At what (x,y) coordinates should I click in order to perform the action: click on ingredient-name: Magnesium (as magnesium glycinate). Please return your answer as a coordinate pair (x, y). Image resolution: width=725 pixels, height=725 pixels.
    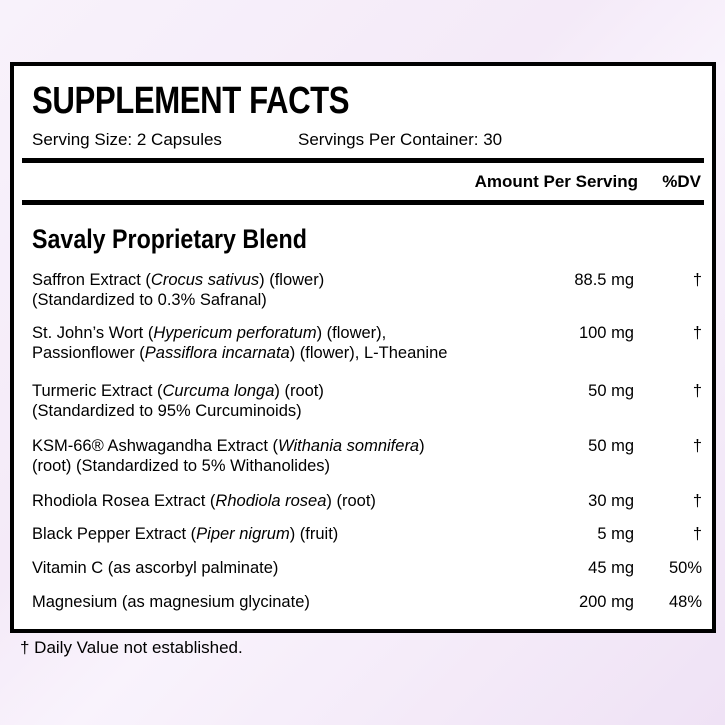
    Looking at the image, I should click on (171, 602).